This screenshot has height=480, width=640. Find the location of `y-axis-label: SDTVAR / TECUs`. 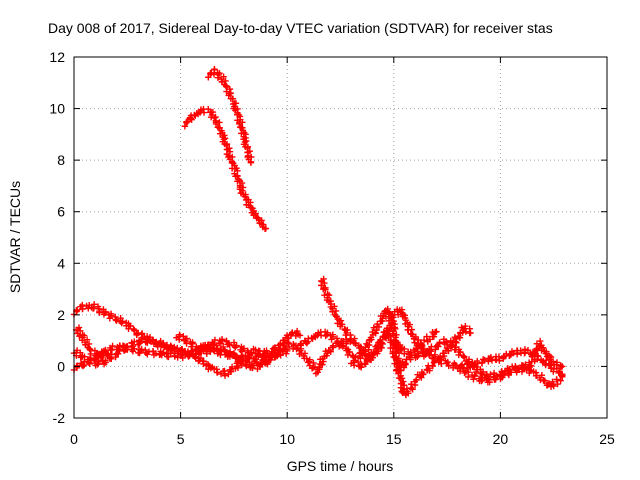

y-axis-label: SDTVAR / TECUs is located at coordinates (15, 237).